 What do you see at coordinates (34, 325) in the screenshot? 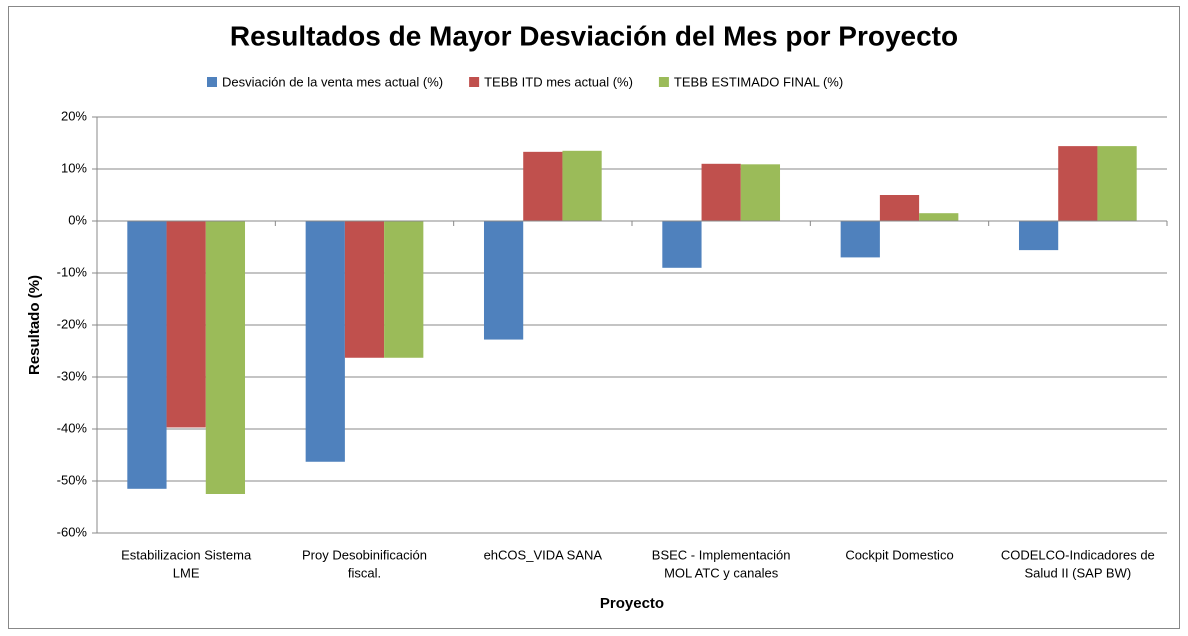
I see `y-axis-title: Resultado (%)` at bounding box center [34, 325].